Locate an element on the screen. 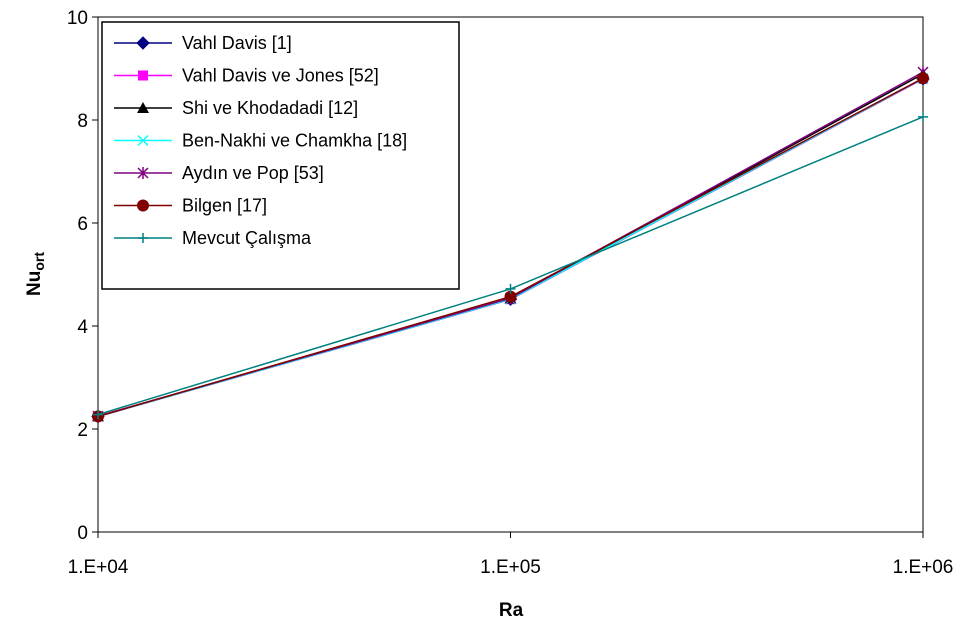 The height and width of the screenshot is (629, 969). legend-item: Vahl Davis [1] is located at coordinates (203, 43).